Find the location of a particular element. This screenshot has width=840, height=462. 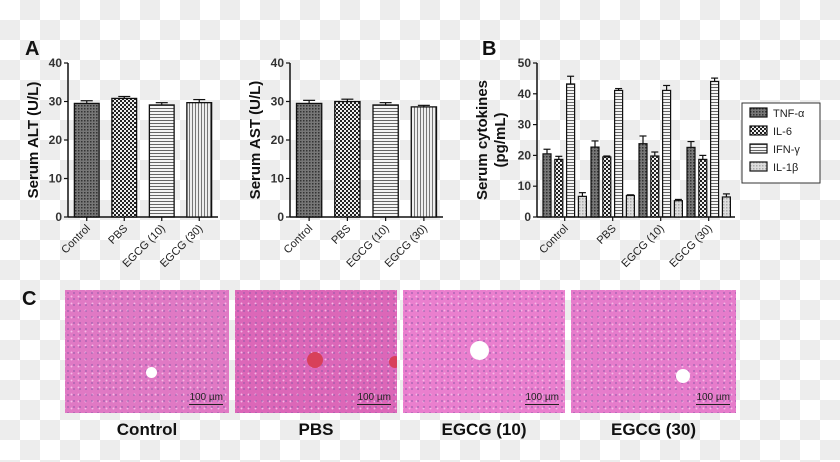

x-tick-label: EGCG (10) is located at coordinates (642, 246).